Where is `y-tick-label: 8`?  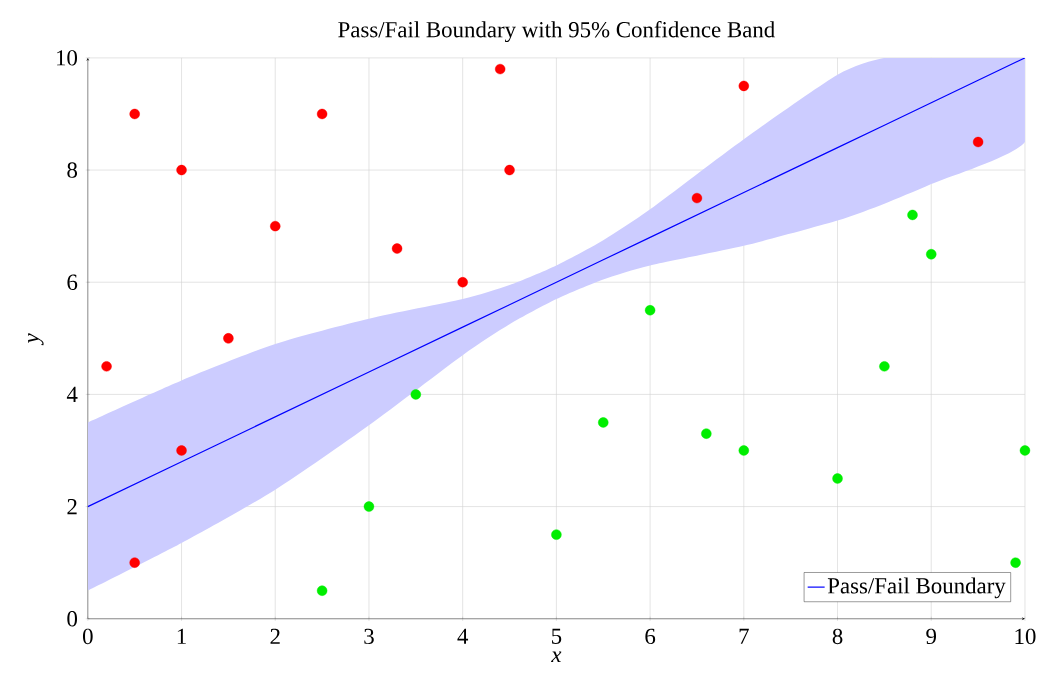 y-tick-label: 8 is located at coordinates (72, 170).